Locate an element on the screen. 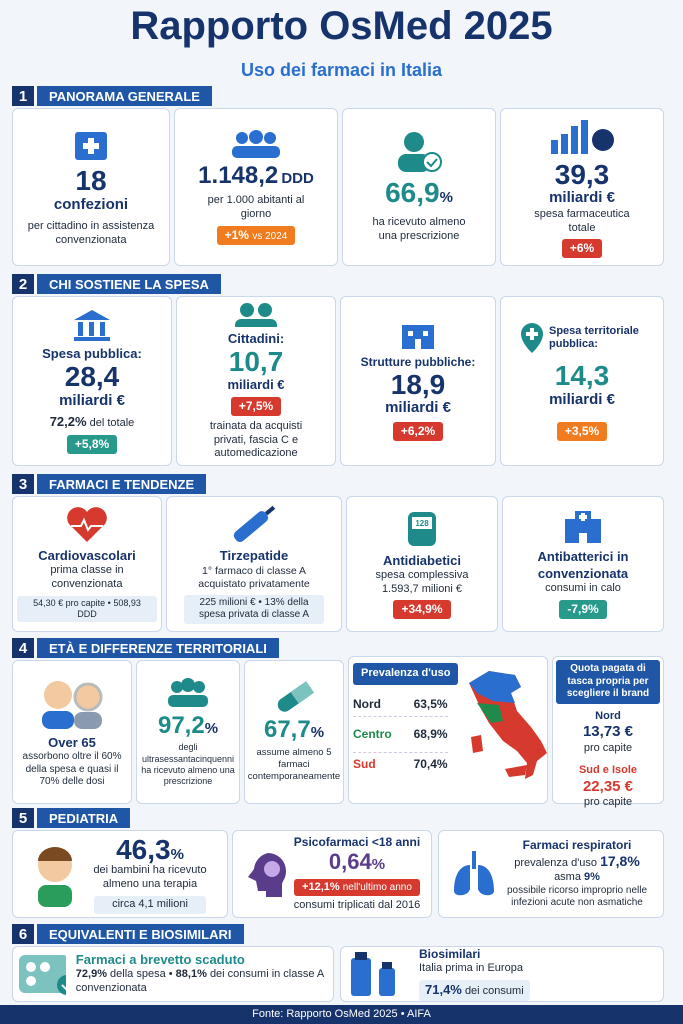  unit: DDD is located at coordinates (297, 178).